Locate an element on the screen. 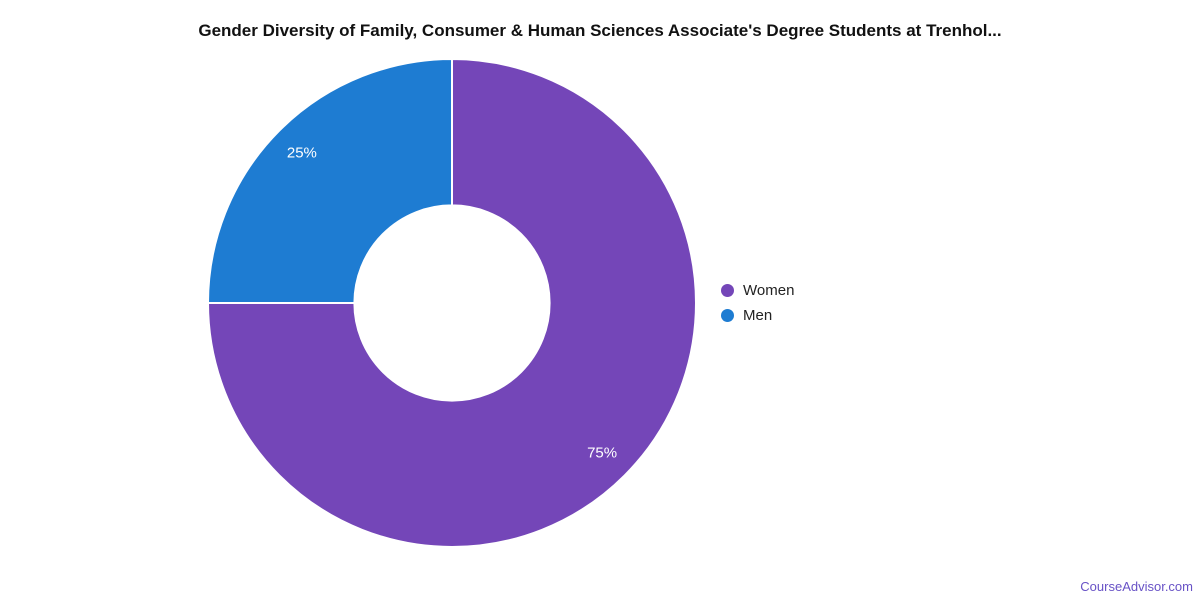 Image resolution: width=1200 pixels, height=600 pixels. slice-label-men: 25% is located at coordinates (302, 152).